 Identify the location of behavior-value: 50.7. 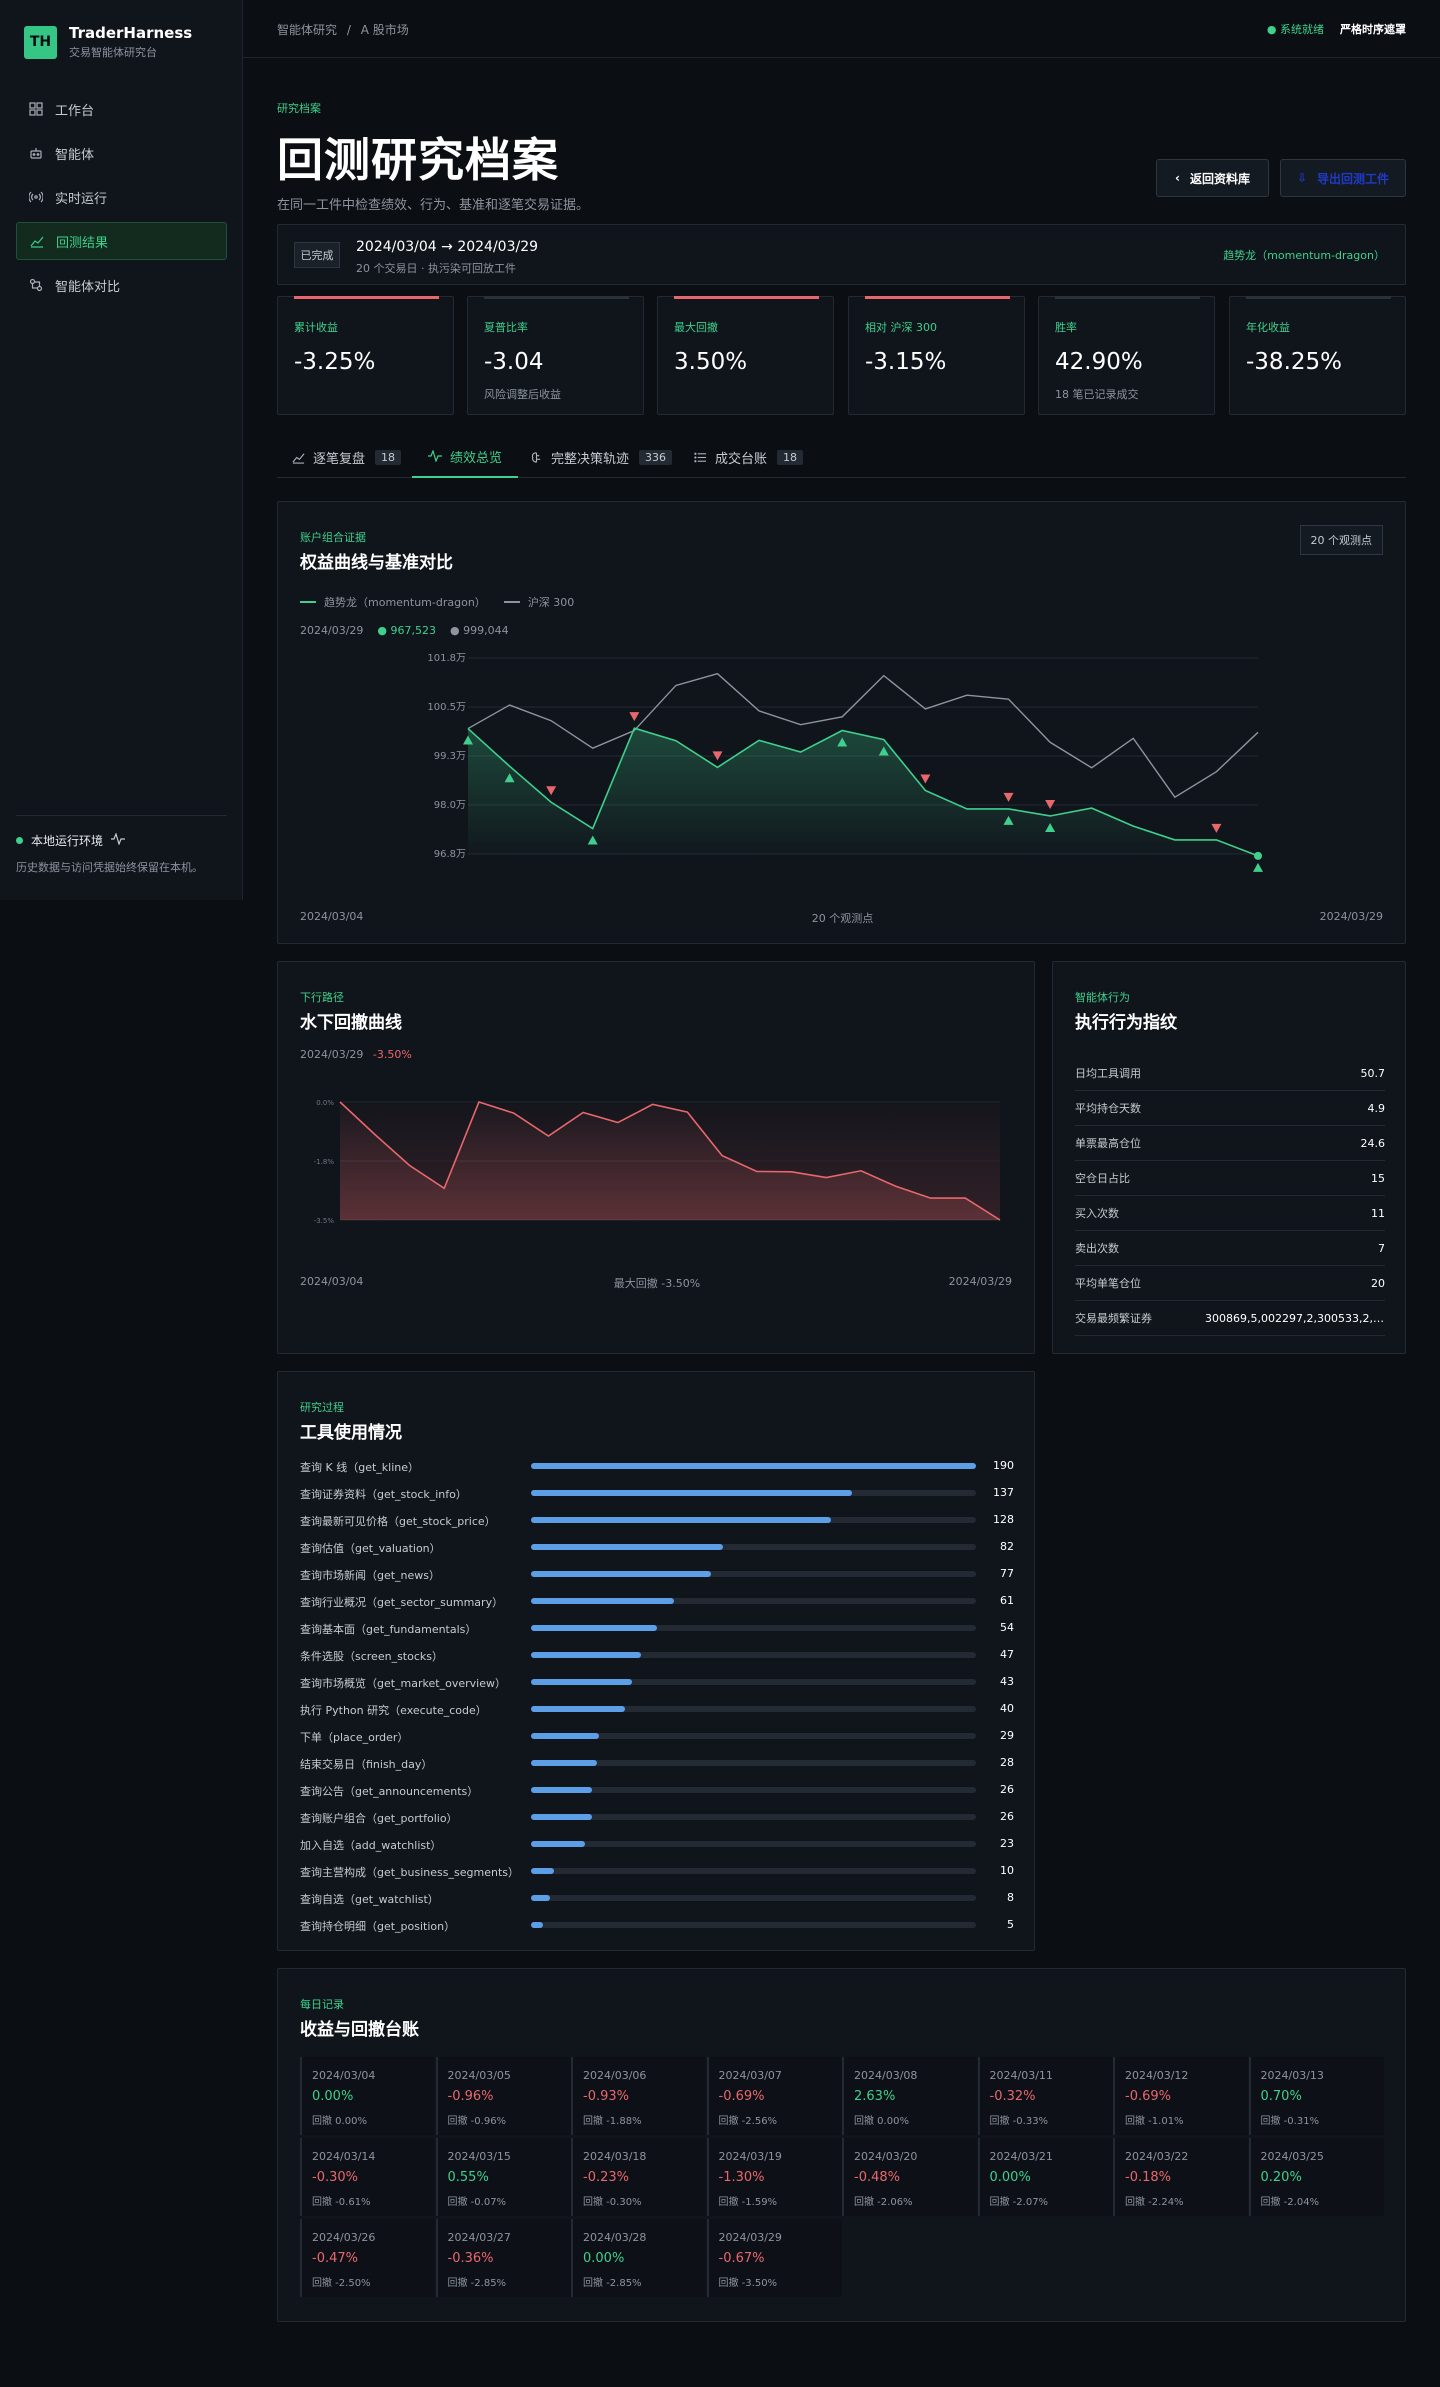
(1373, 1073).